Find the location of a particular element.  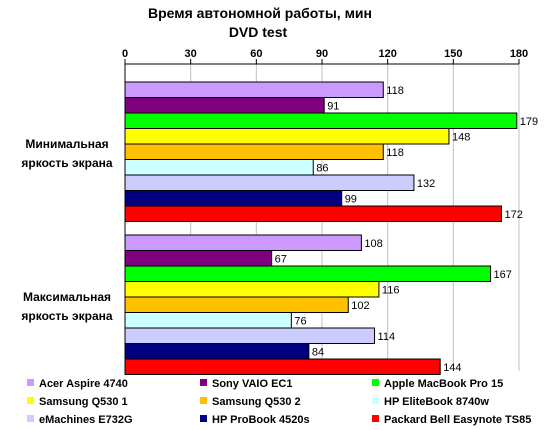

value-label-1-6: 114 is located at coordinates (387, 337).